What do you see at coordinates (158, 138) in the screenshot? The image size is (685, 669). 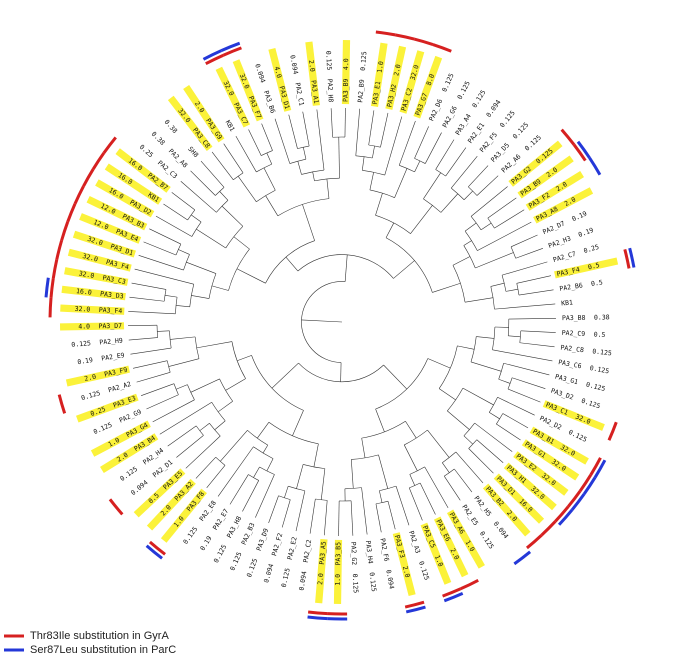 I see `leaf-mic: 0.38` at bounding box center [158, 138].